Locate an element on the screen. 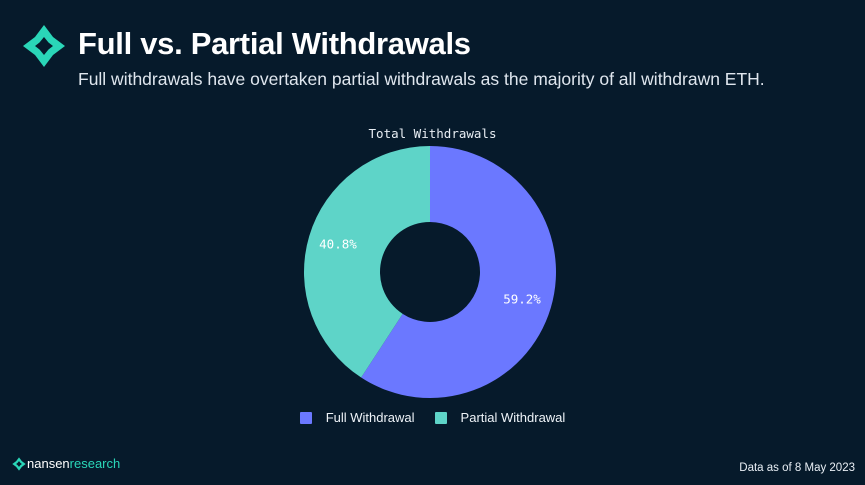 The width and height of the screenshot is (865, 485). nansen-logo-icon is located at coordinates (44, 46).